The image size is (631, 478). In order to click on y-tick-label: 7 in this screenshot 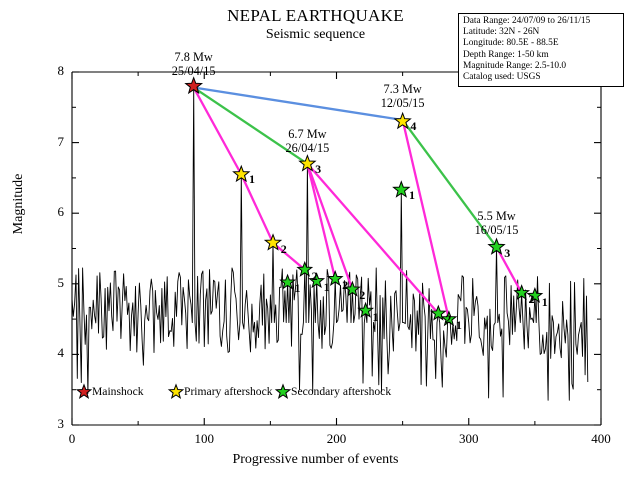, I will do `click(61, 141)`.